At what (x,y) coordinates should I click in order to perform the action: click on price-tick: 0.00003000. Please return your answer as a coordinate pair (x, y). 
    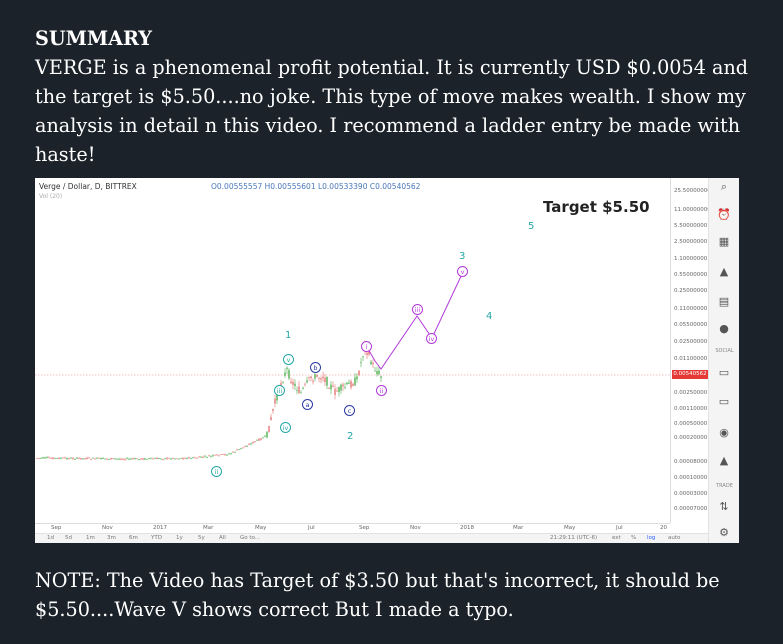
    Looking at the image, I should click on (691, 494).